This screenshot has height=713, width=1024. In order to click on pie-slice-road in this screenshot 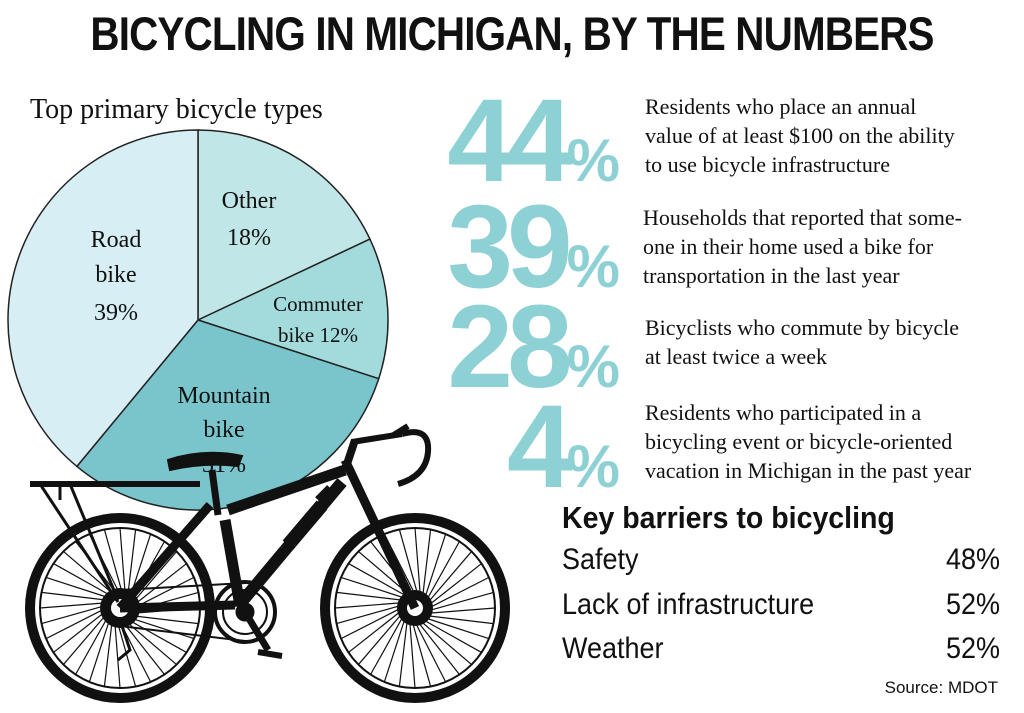, I will do `click(103, 298)`.